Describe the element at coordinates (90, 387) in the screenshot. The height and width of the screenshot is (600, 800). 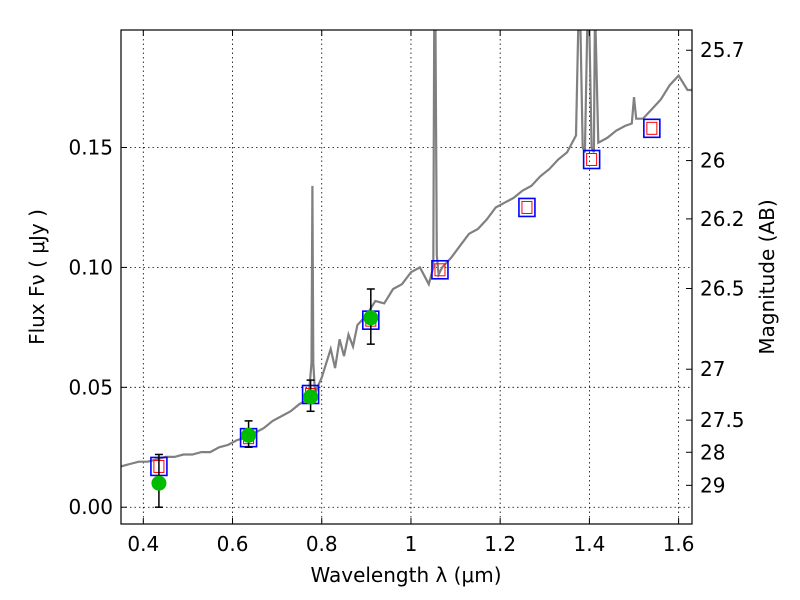
I see `y-tick-label: 0.05` at that location.